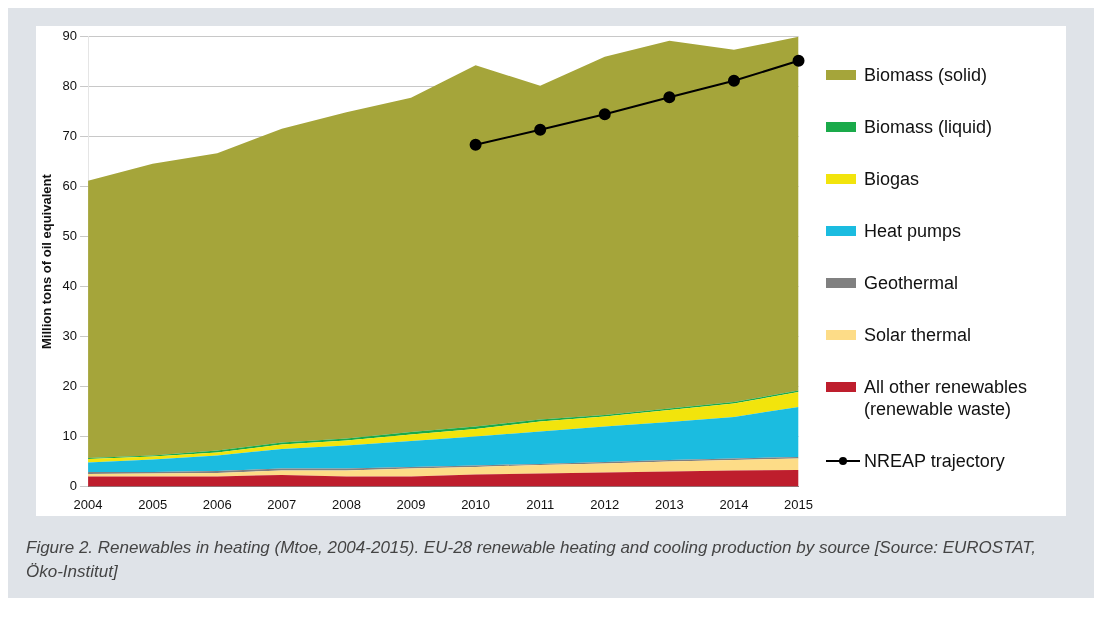 The image size is (1104, 626). I want to click on x-tick-label: 2008, so click(346, 504).